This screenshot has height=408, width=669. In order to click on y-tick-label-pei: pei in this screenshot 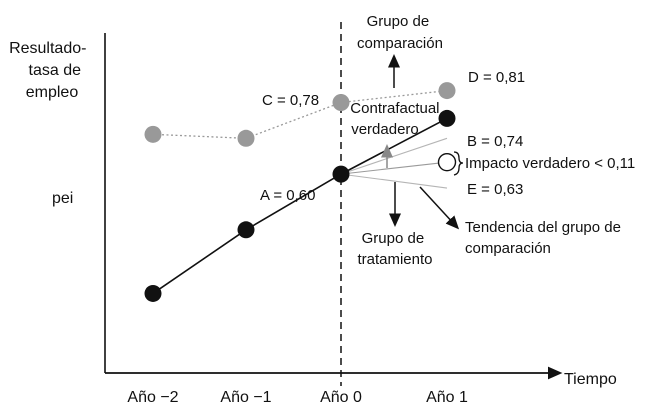, I will do `click(62, 198)`.